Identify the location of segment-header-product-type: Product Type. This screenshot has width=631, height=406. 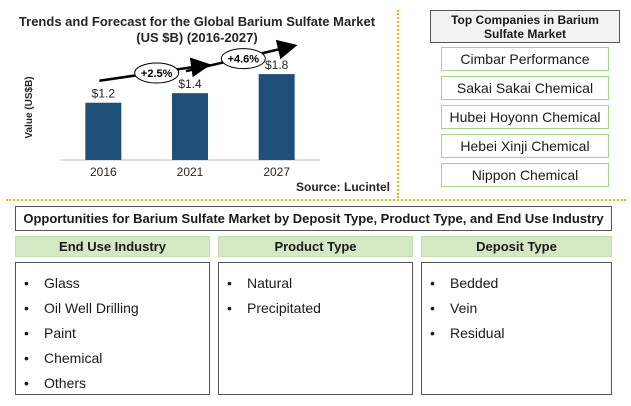
(315, 246).